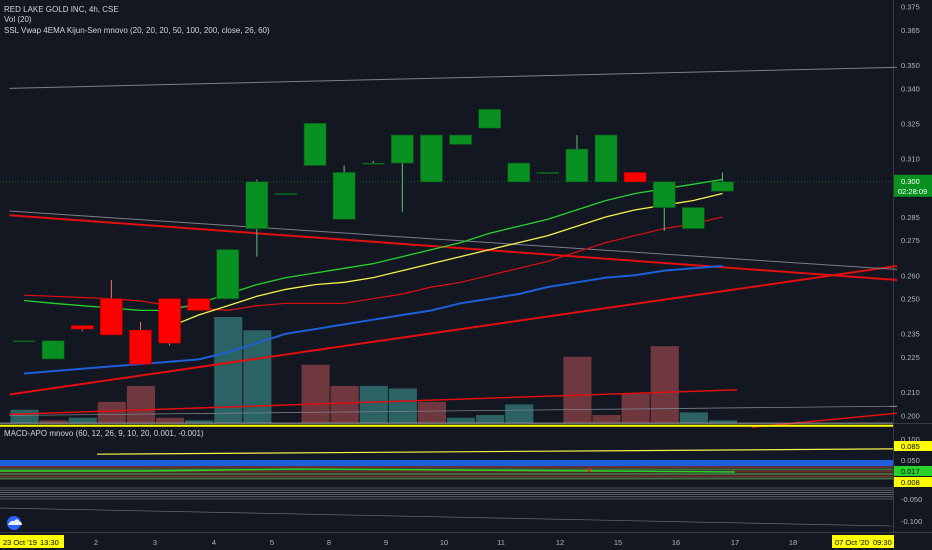 This screenshot has width=932, height=550. Describe the element at coordinates (910, 123) in the screenshot. I see `price-tick-label: 0.325` at that location.